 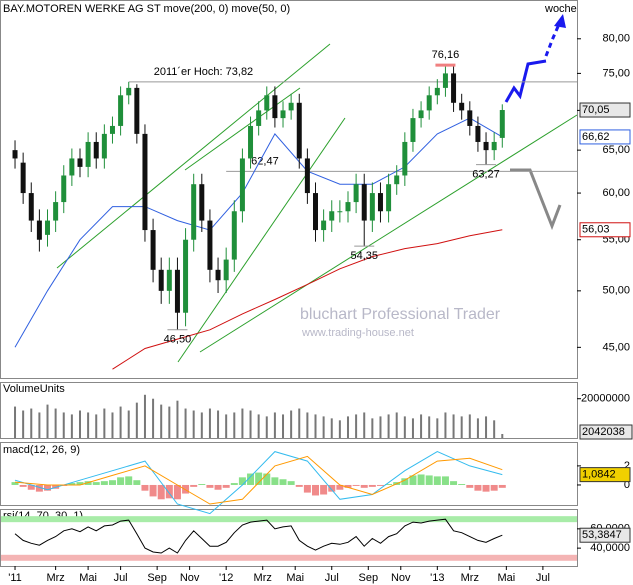 What do you see at coordinates (258, 536) in the screenshot?
I see `rsi-line` at bounding box center [258, 536].